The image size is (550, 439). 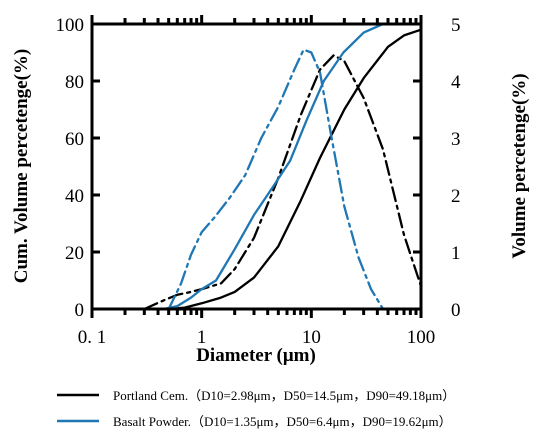 What do you see at coordinates (456, 25) in the screenshot?
I see `y-right-tick-label-5: 5` at bounding box center [456, 25].